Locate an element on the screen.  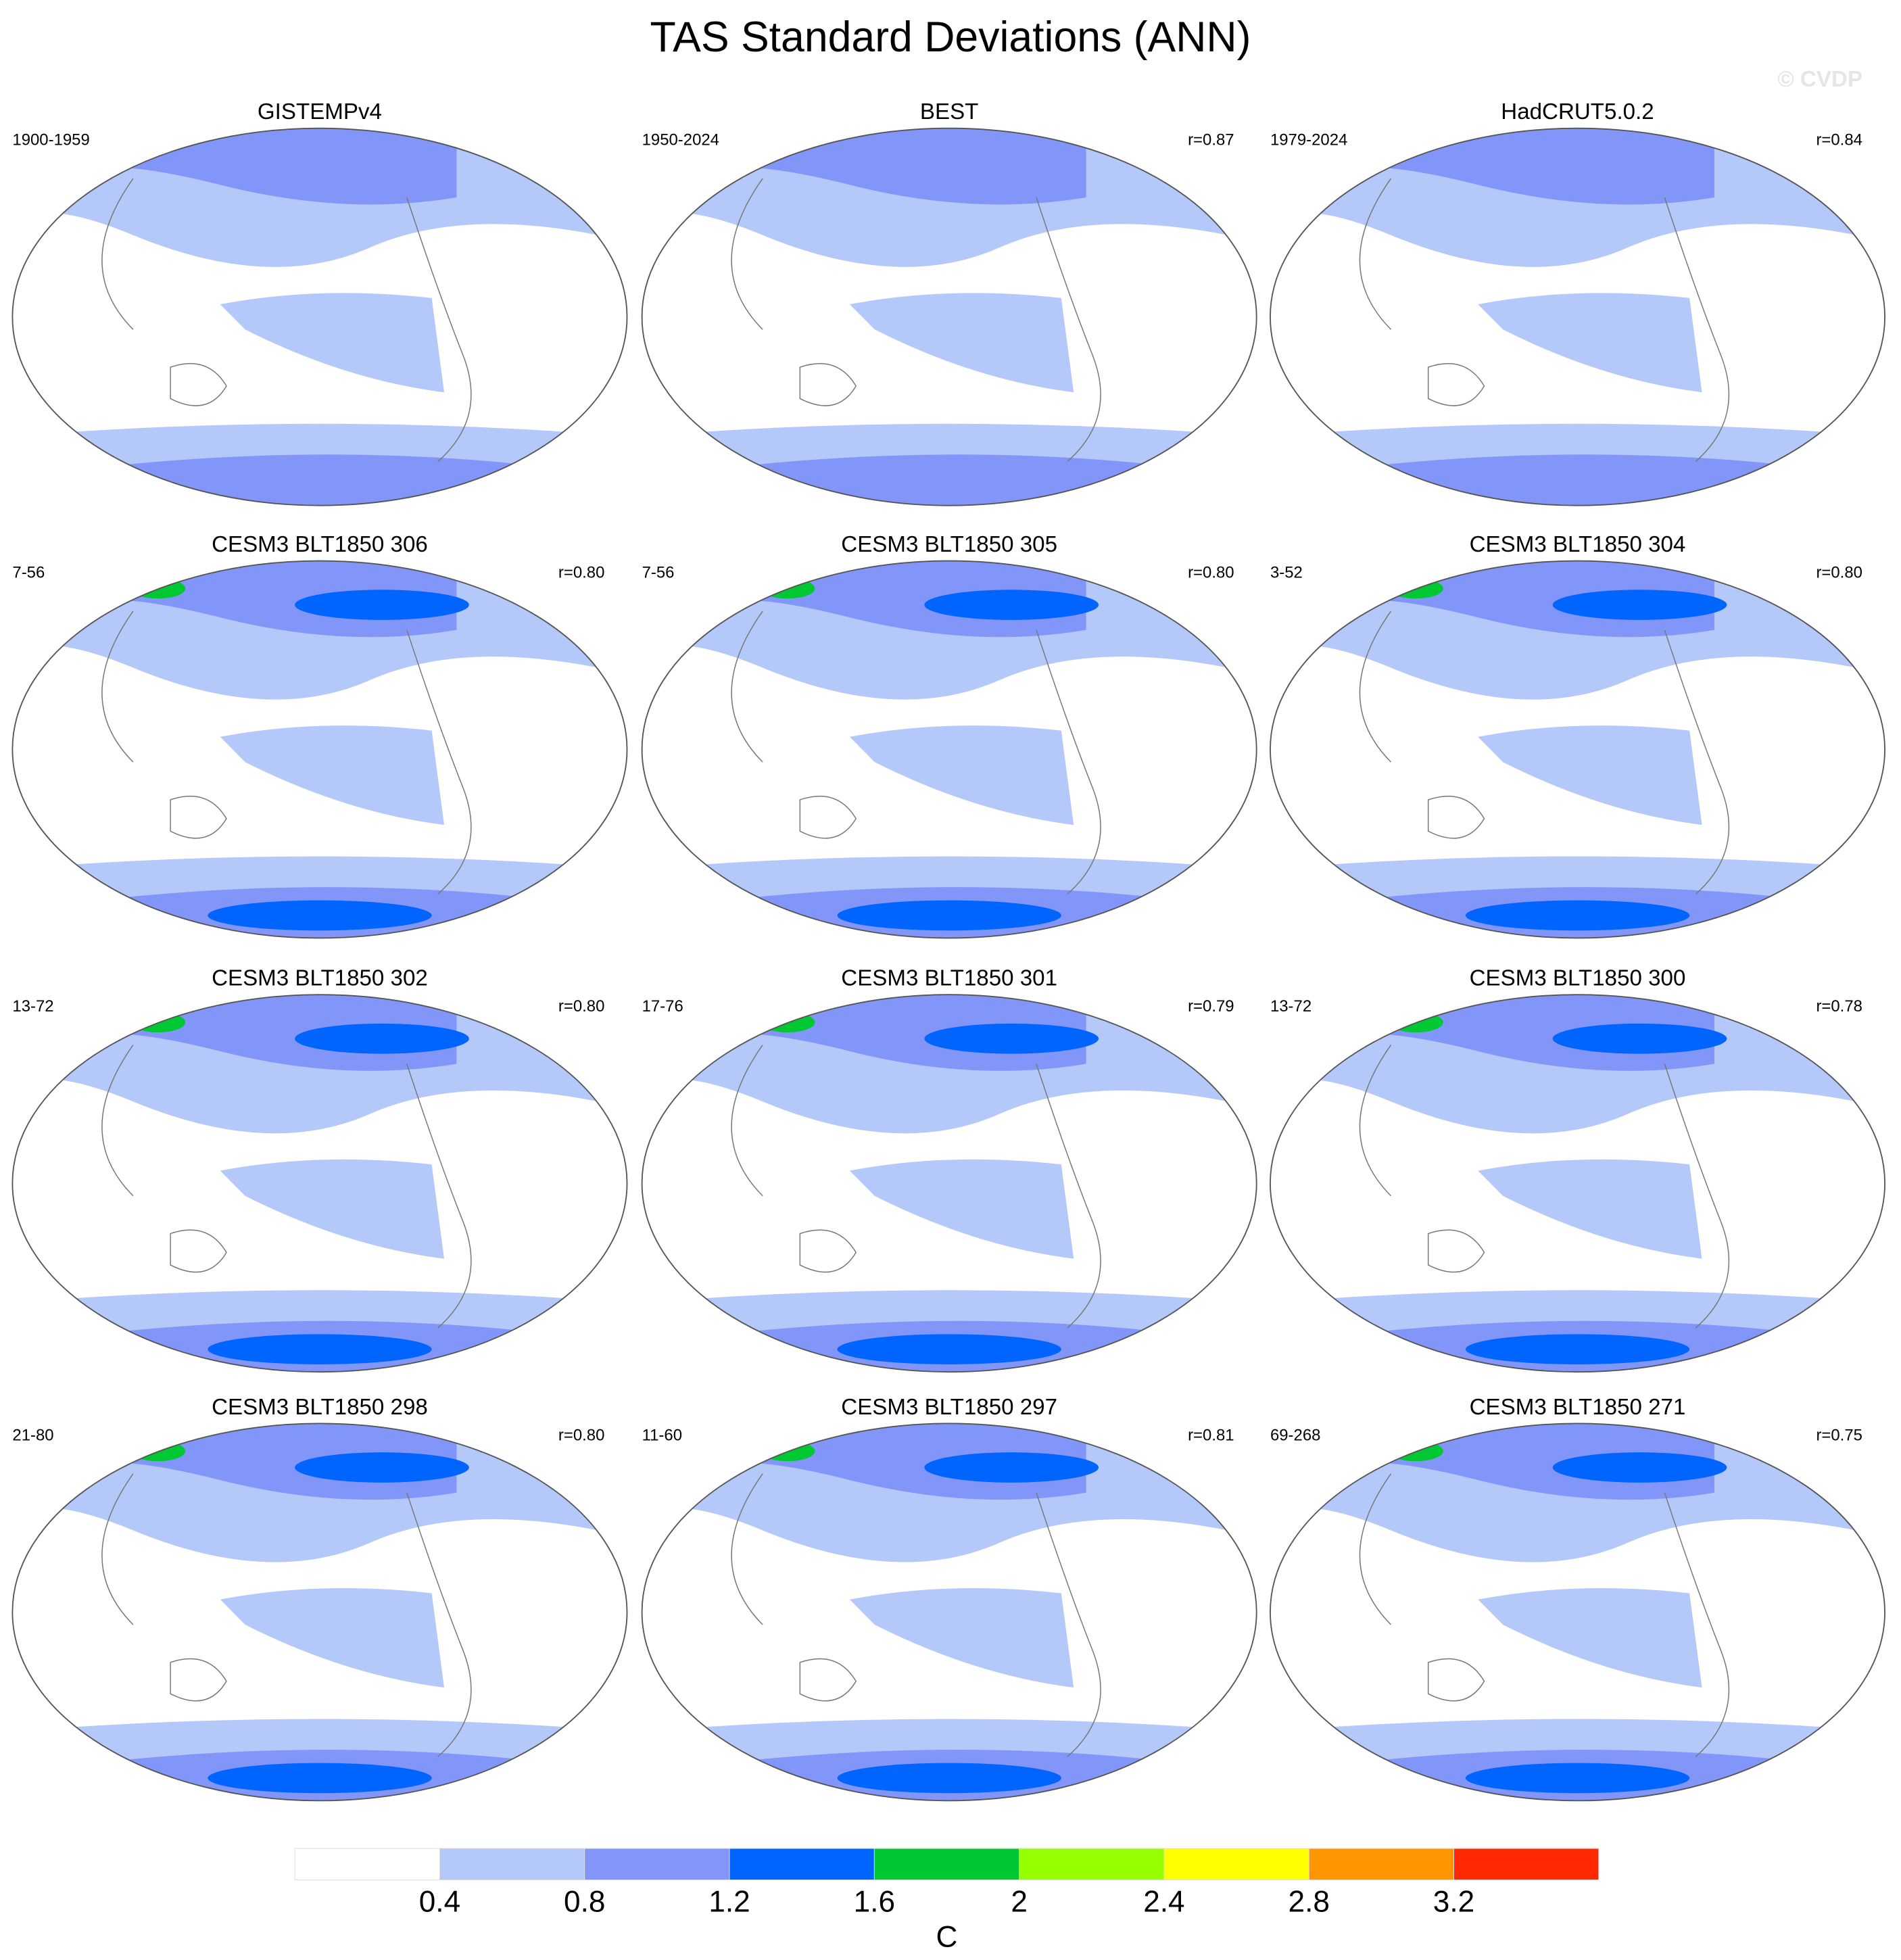
colorbar-tick-label: 2.8 is located at coordinates (1310, 1901).